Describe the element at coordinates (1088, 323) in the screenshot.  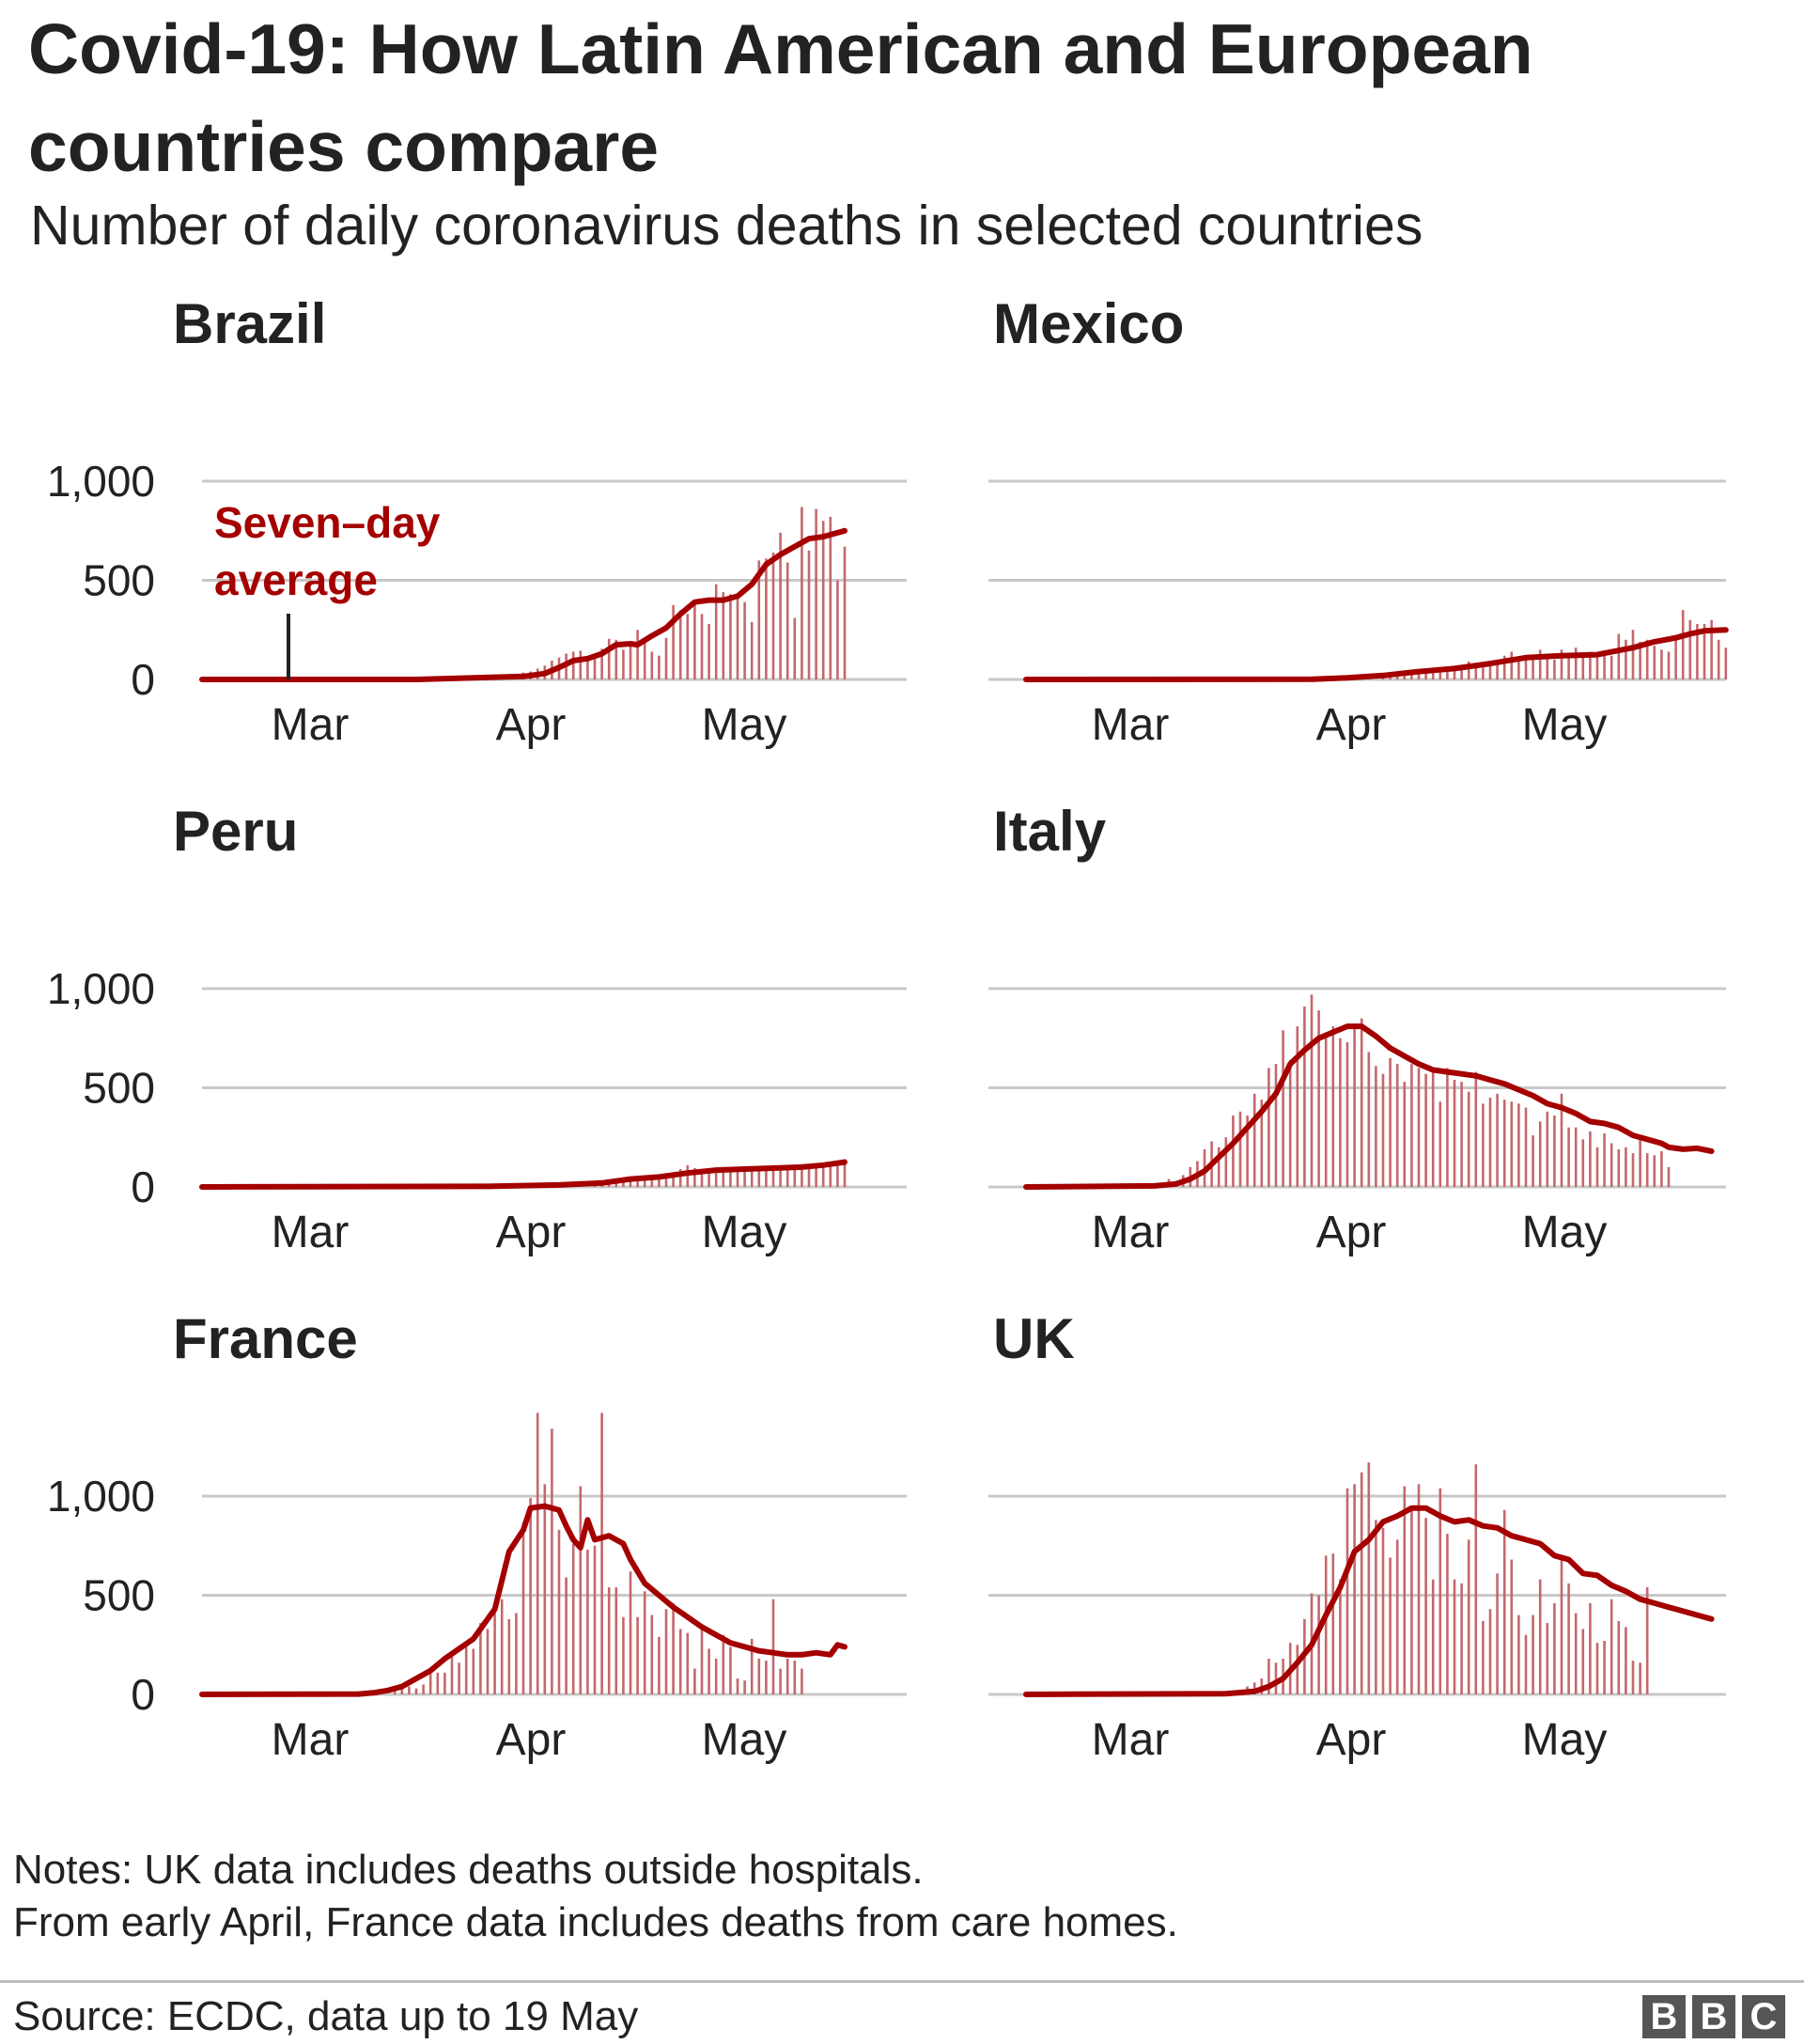
I see `panel-title: Mexico` at that location.